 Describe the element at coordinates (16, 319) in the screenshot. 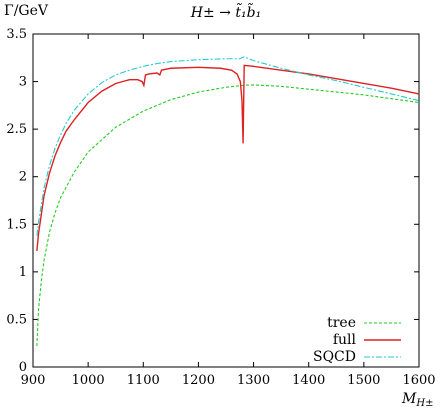

I see `y-tick-label: 0.5` at that location.